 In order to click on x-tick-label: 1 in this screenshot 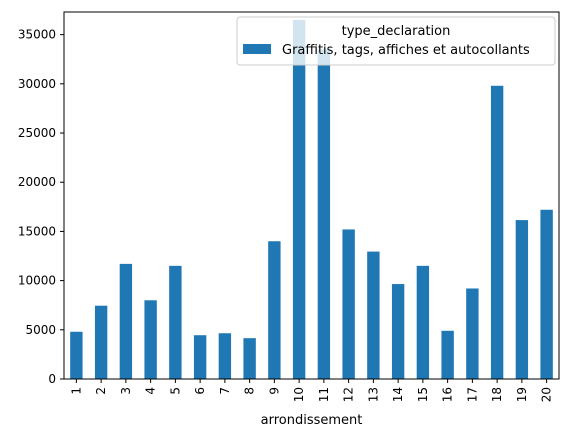, I will do `click(76, 391)`.